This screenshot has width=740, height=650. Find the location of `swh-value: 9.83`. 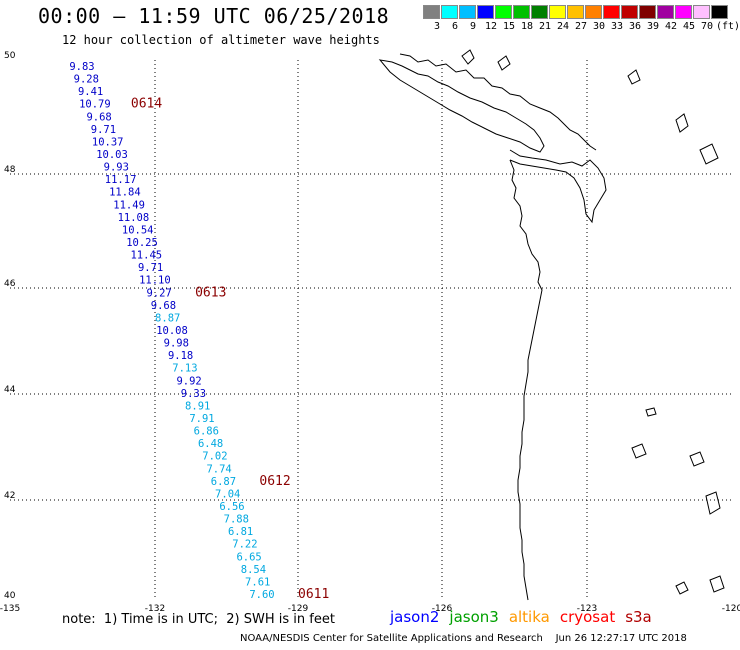

swh-value: 9.83 is located at coordinates (81, 67).